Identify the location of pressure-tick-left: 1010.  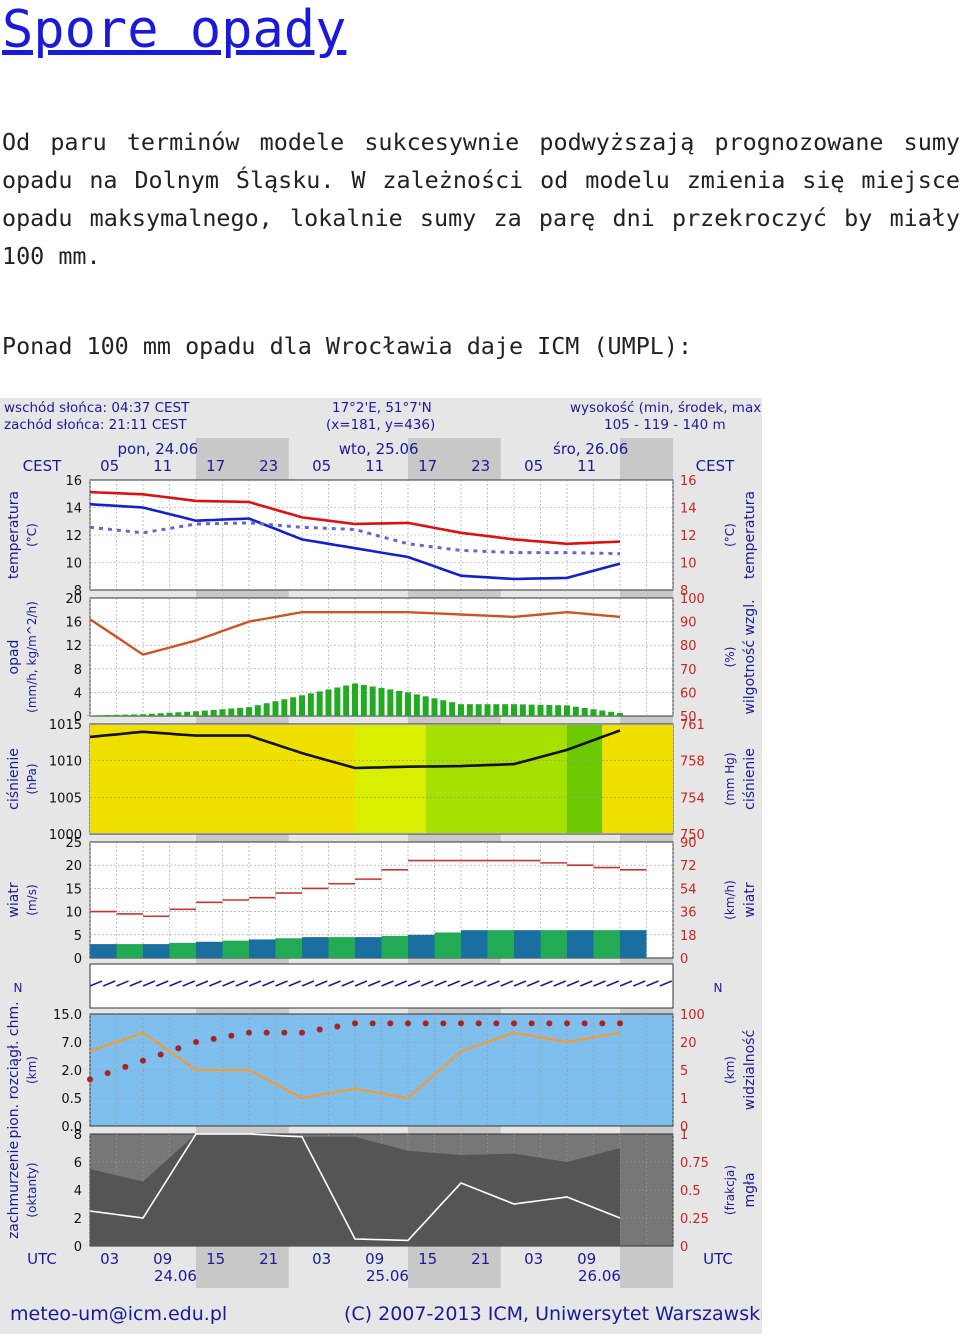
(65, 762).